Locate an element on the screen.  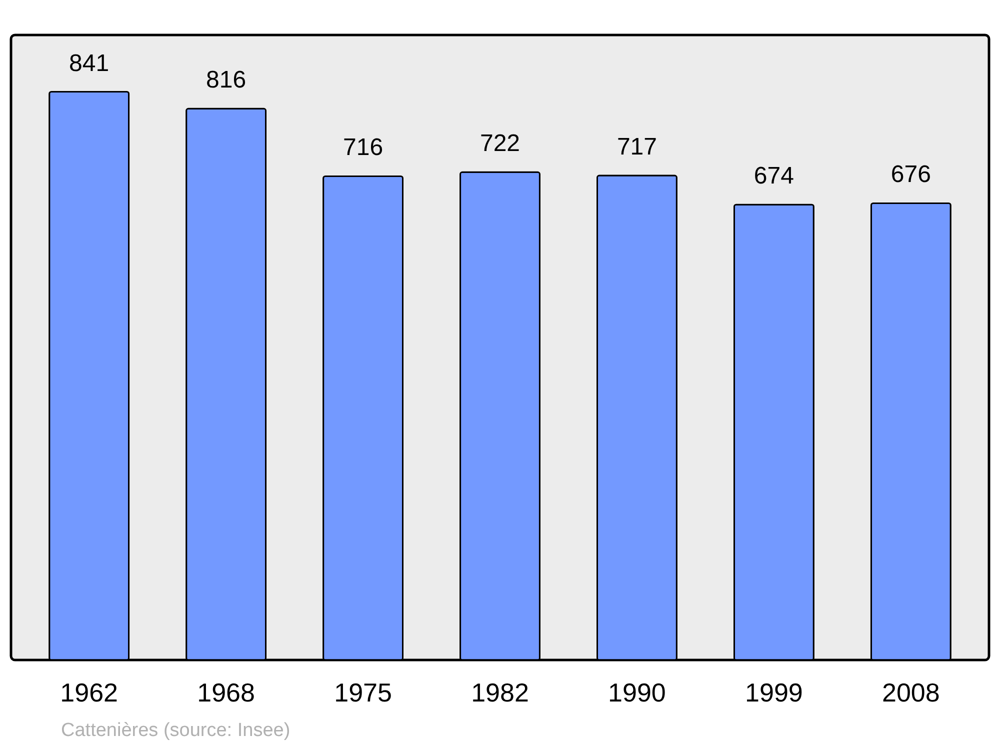
data-label: 674 is located at coordinates (774, 176).